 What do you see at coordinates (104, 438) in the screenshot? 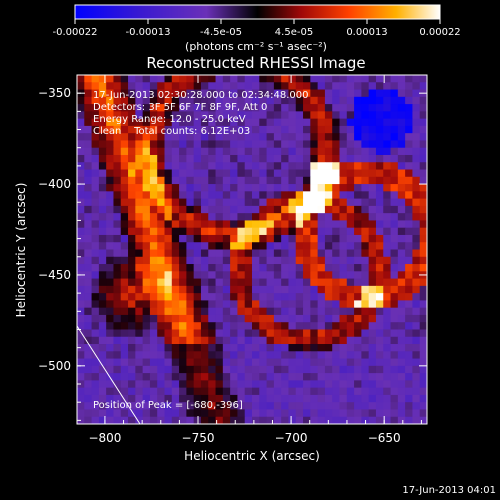
I see `x-tick-label: −800` at bounding box center [104, 438].